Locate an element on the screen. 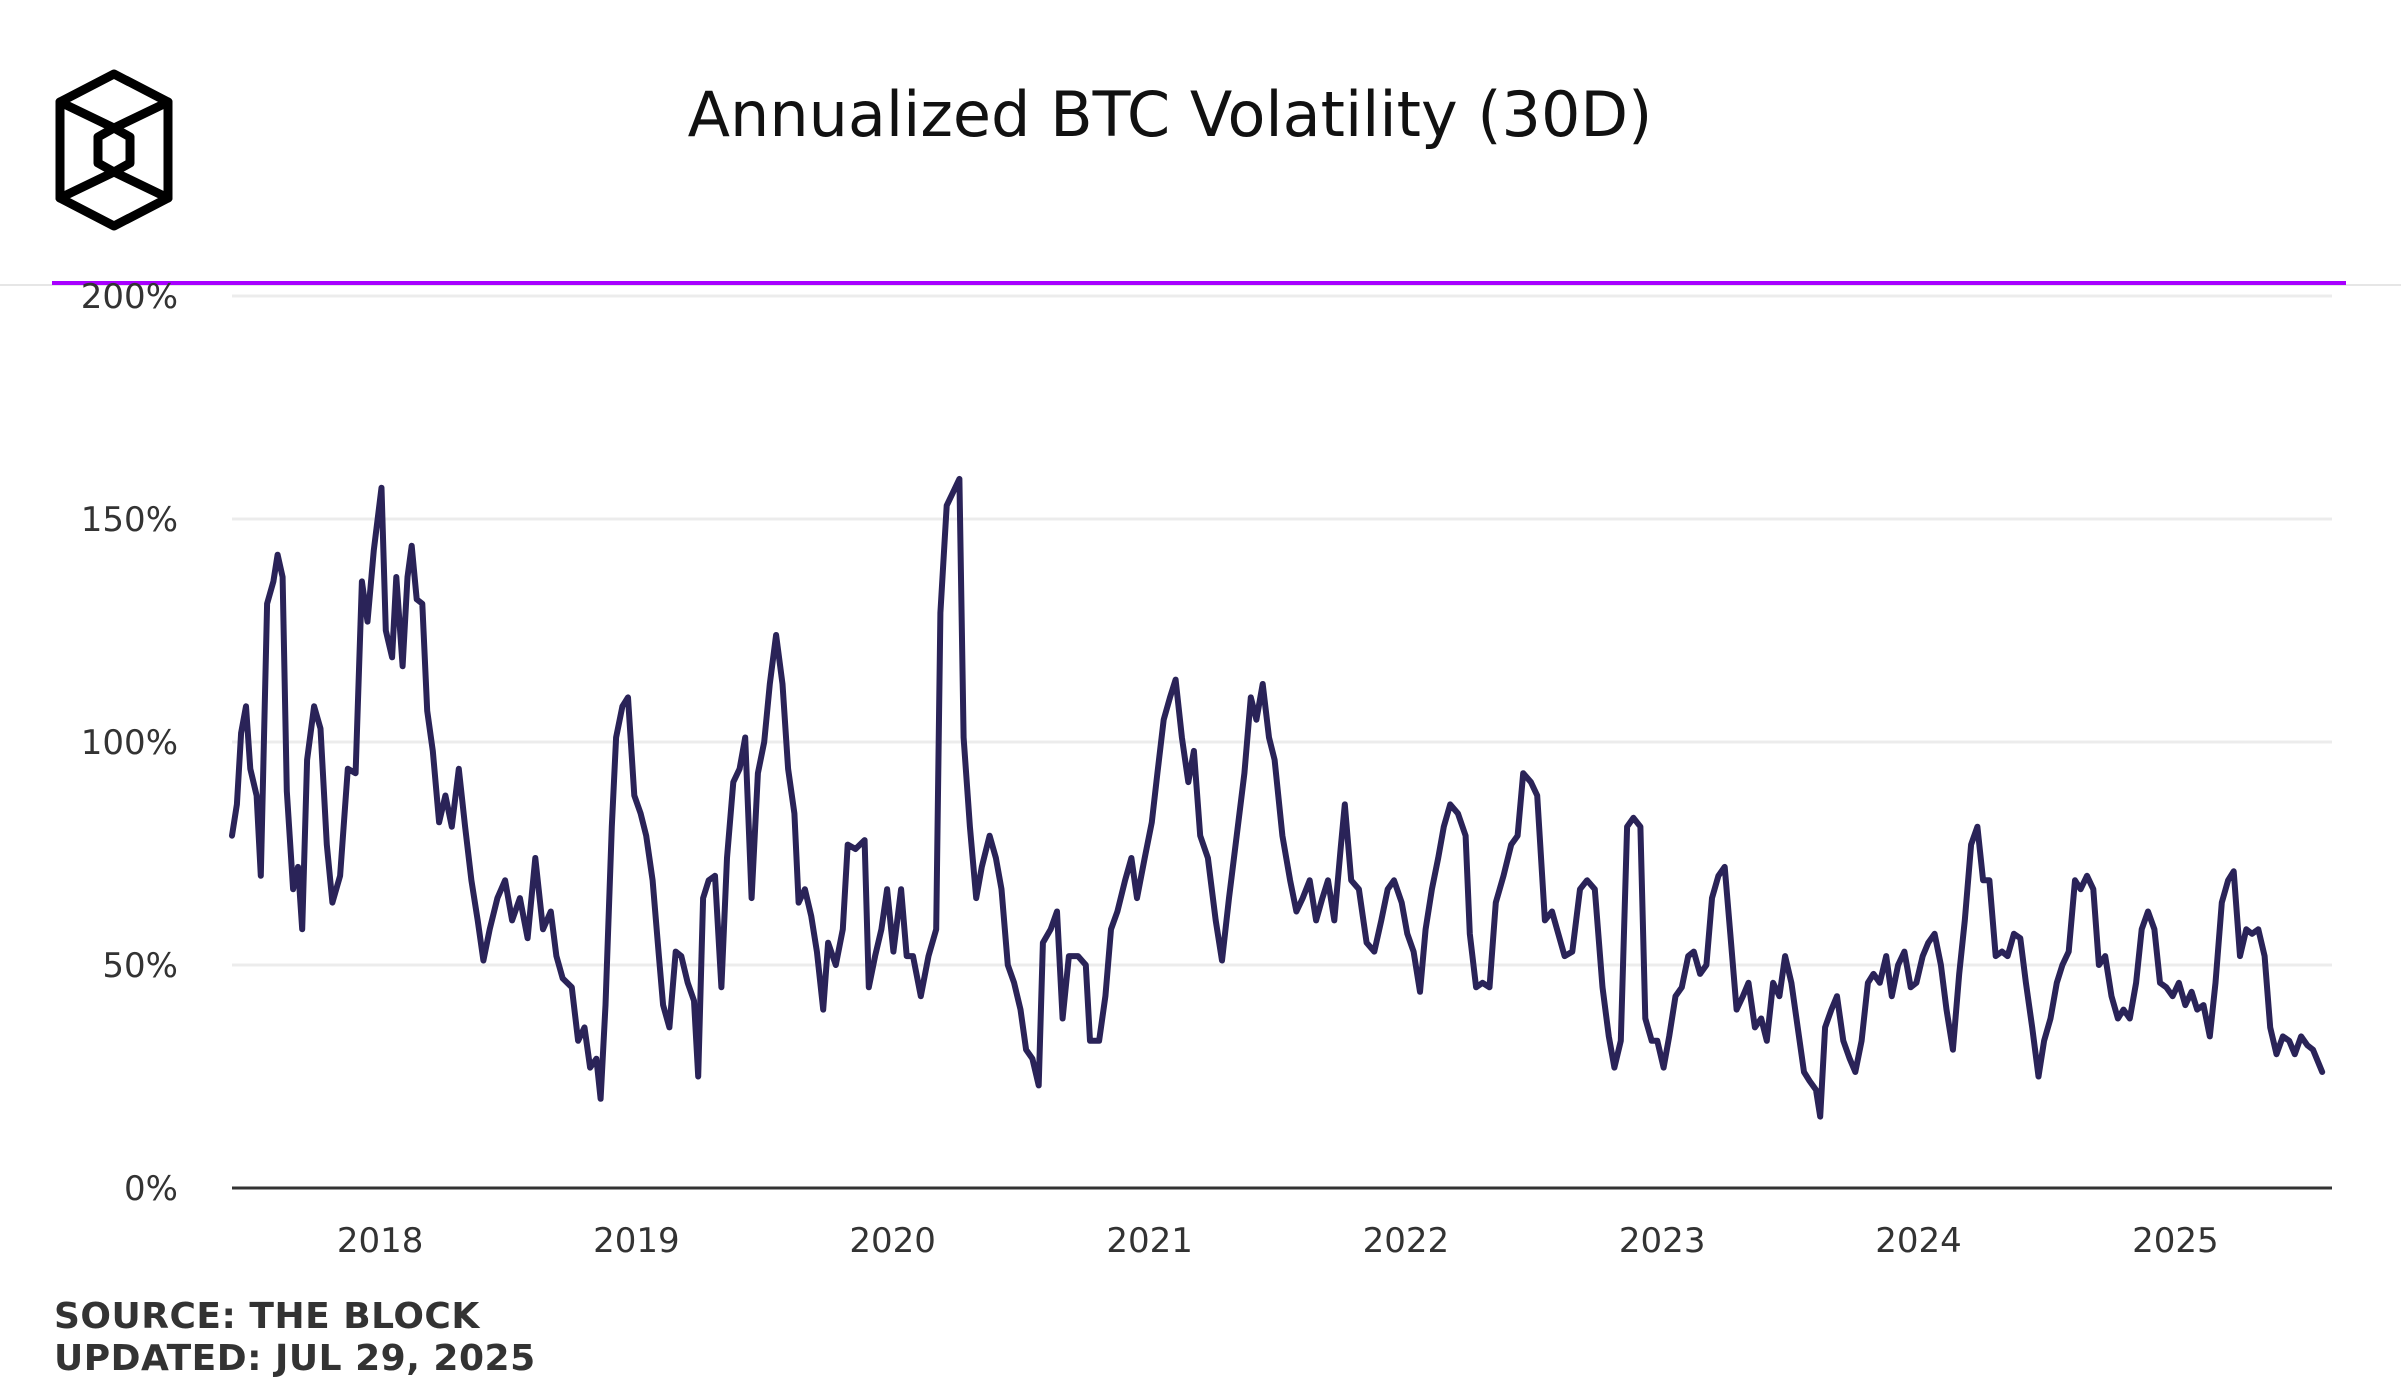 The width and height of the screenshot is (2401, 1400). x-tick-label: 2021 is located at coordinates (1149, 1241).